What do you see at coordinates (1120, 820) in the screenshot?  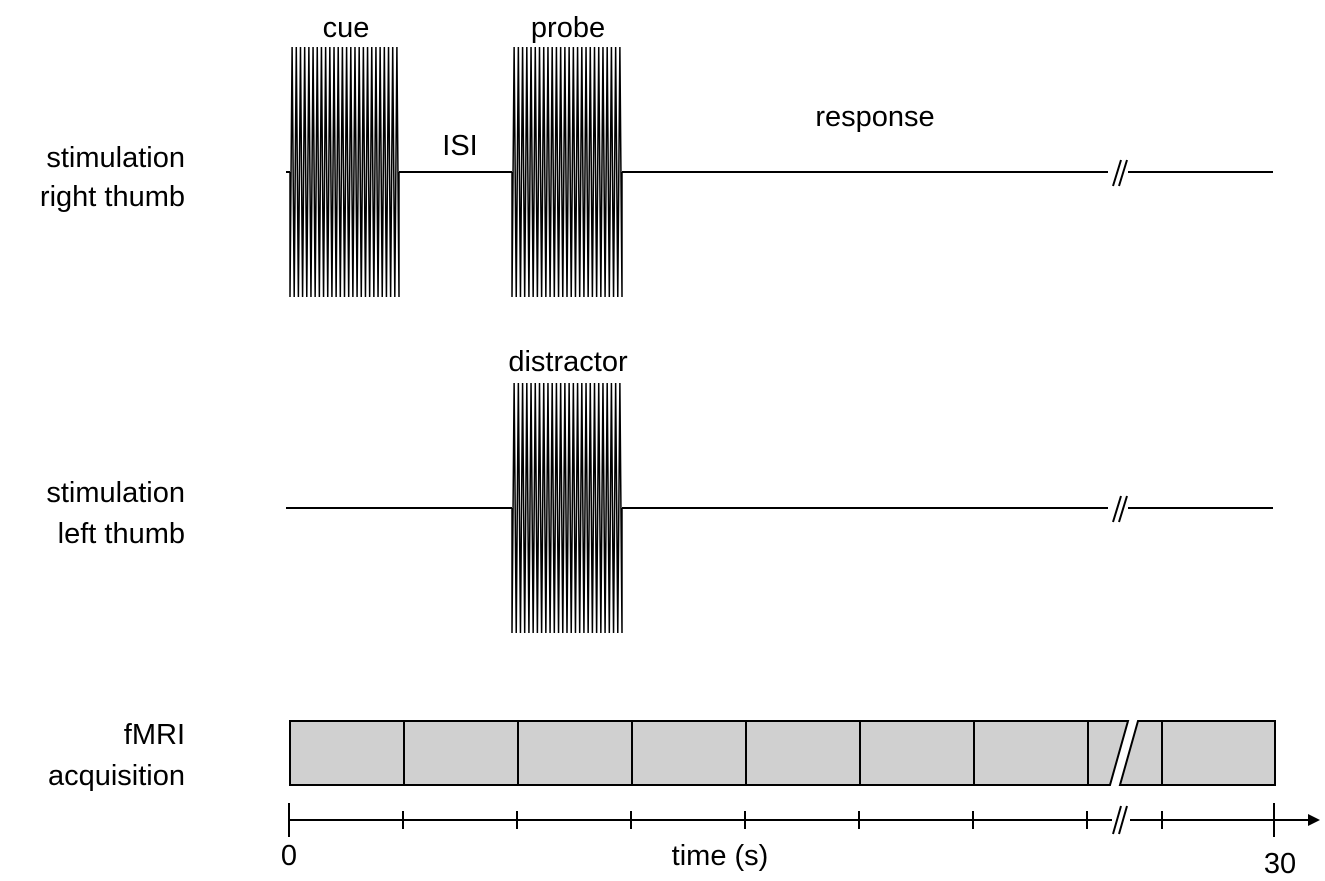 I see `axis-break-mark` at bounding box center [1120, 820].